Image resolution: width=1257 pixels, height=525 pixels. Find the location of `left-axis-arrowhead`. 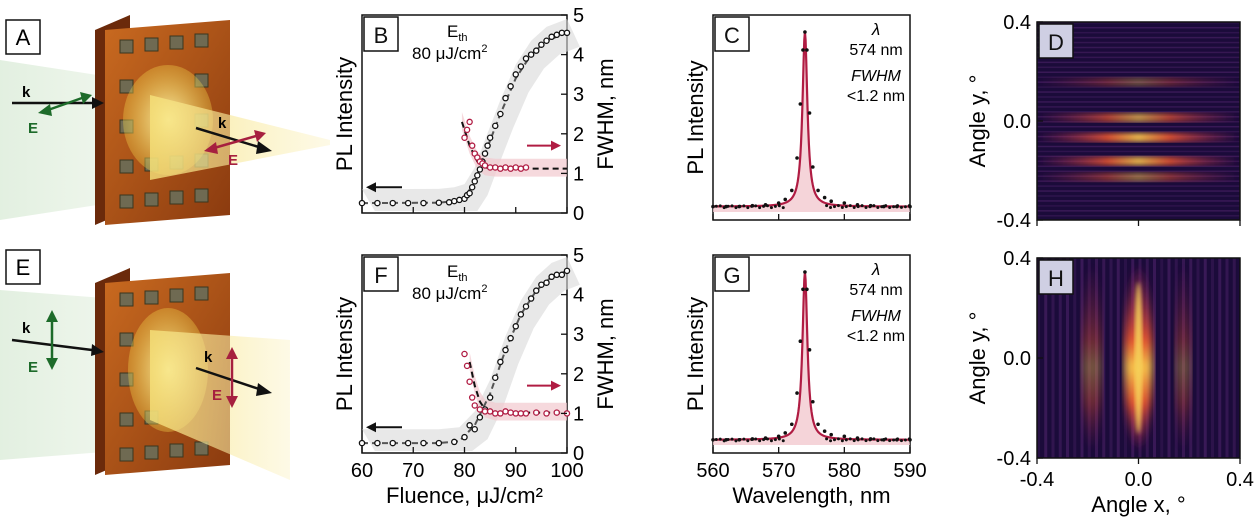

left-axis-arrowhead is located at coordinates (371, 427).